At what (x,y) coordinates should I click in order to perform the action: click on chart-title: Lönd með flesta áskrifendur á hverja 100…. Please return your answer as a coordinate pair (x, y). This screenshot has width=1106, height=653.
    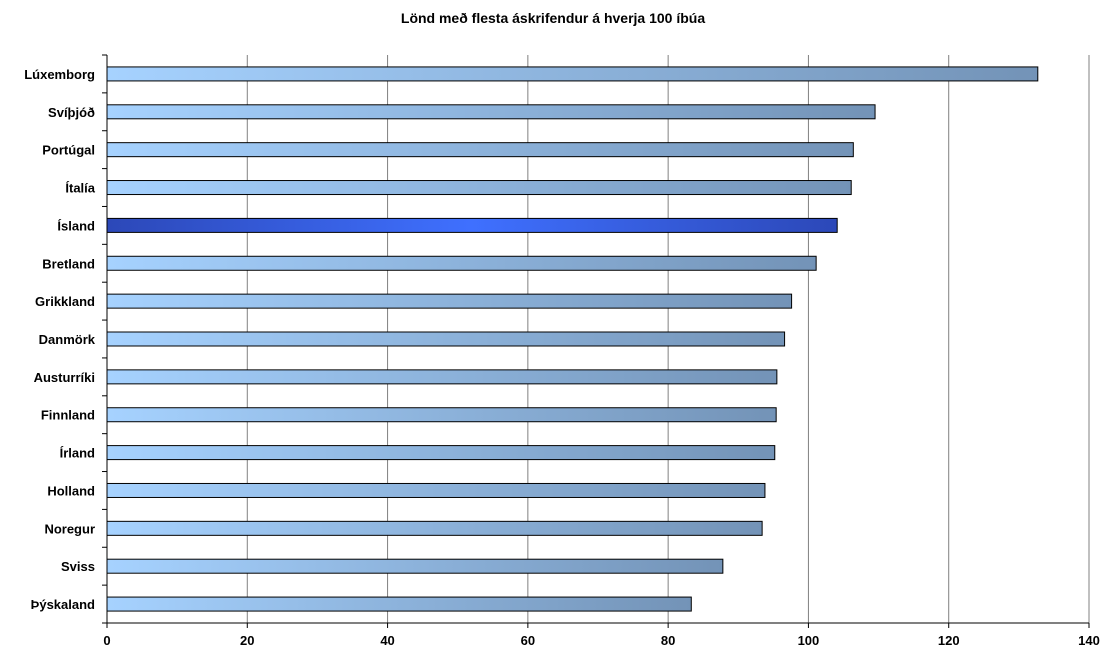
    Looking at the image, I should click on (553, 18).